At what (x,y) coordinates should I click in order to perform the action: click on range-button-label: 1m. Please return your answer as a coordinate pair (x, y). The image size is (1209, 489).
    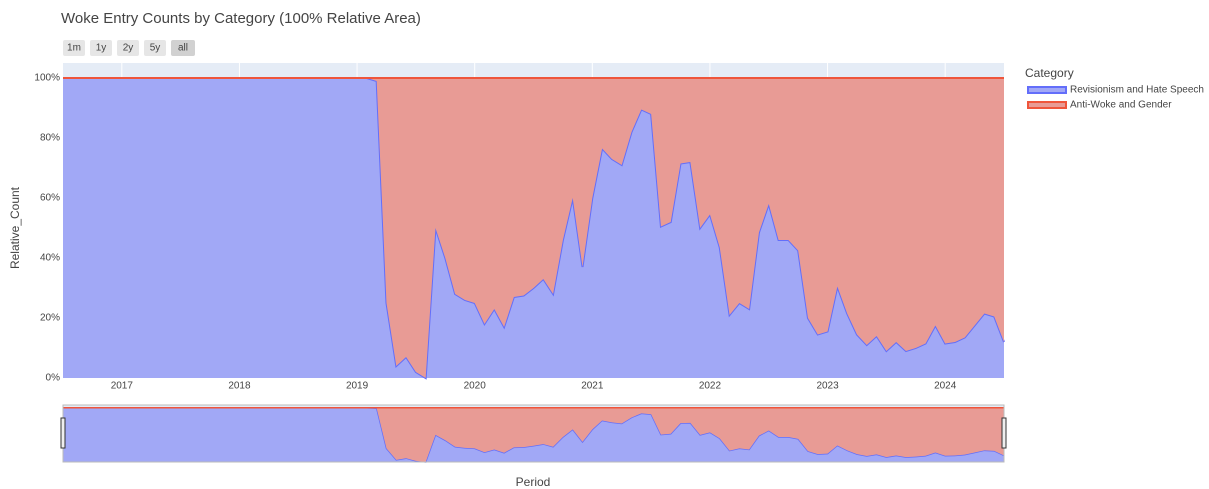
    Looking at the image, I should click on (74, 48).